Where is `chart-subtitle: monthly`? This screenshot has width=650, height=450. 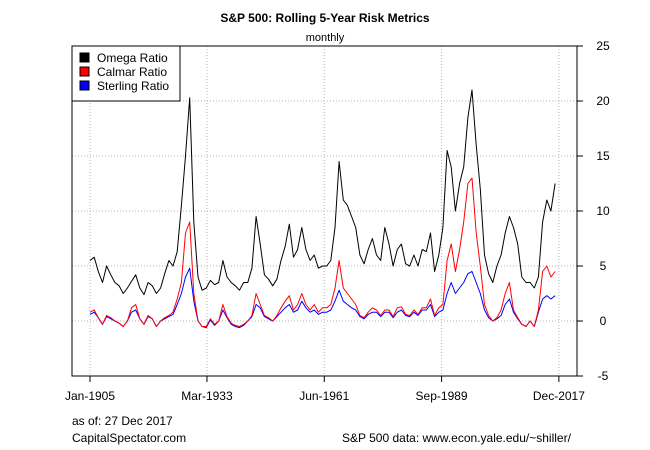
chart-subtitle: monthly is located at coordinates (325, 38).